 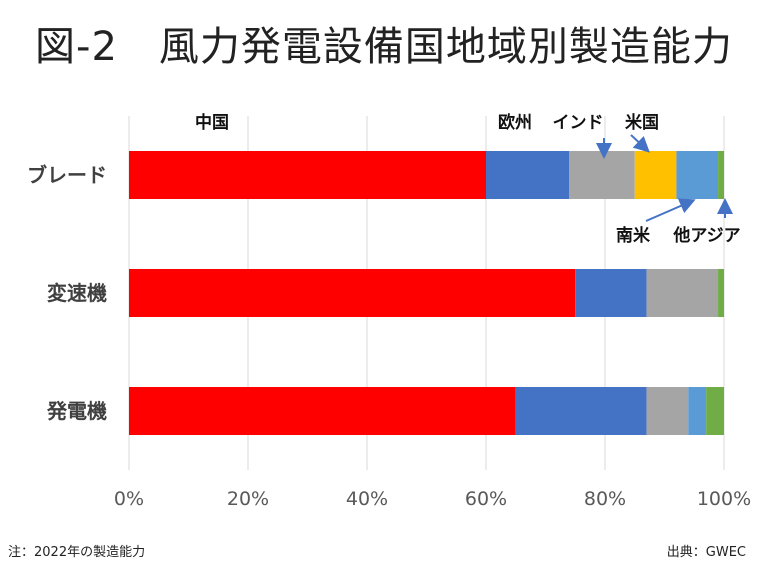 I want to click on series-annotation: インド, so click(x=578, y=123).